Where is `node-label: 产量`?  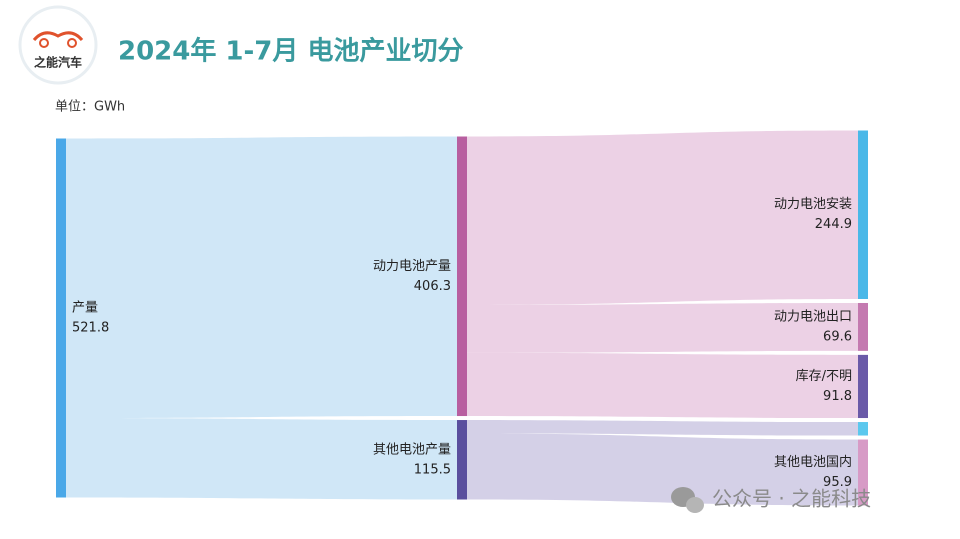 node-label: 产量 is located at coordinates (85, 308).